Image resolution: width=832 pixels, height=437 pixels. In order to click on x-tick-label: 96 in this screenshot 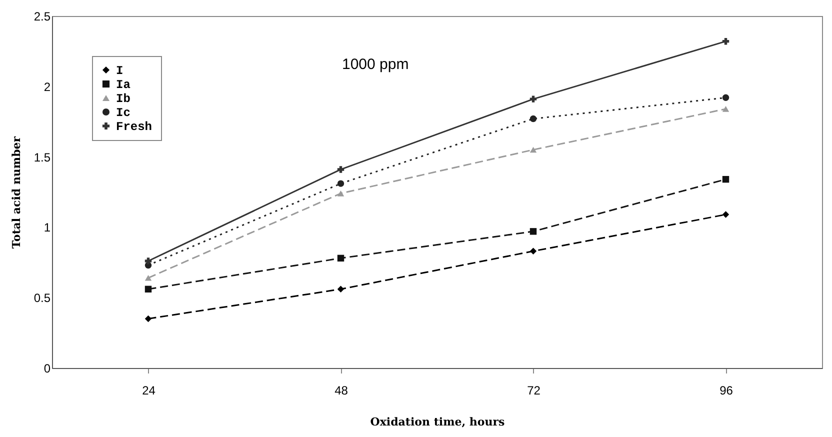, I will do `click(727, 391)`.